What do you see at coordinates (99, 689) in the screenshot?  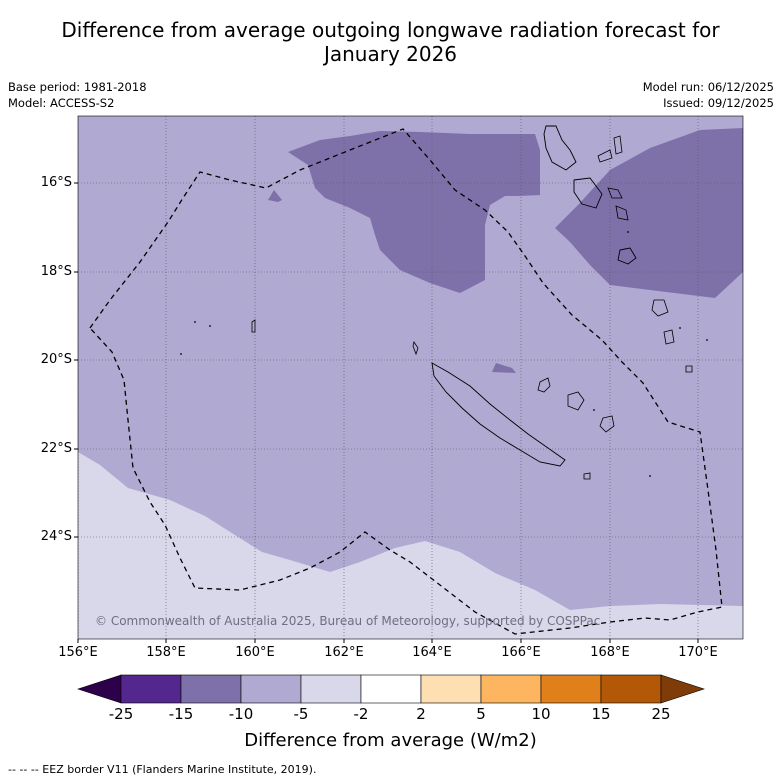 I see `colorbar-under-arrow` at bounding box center [99, 689].